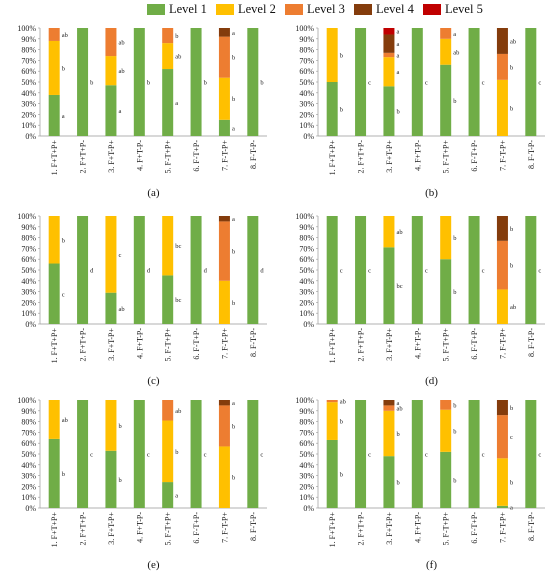 The height and width of the screenshot is (582, 550). What do you see at coordinates (92, 271) in the screenshot?
I see `significance-letter: d` at bounding box center [92, 271].